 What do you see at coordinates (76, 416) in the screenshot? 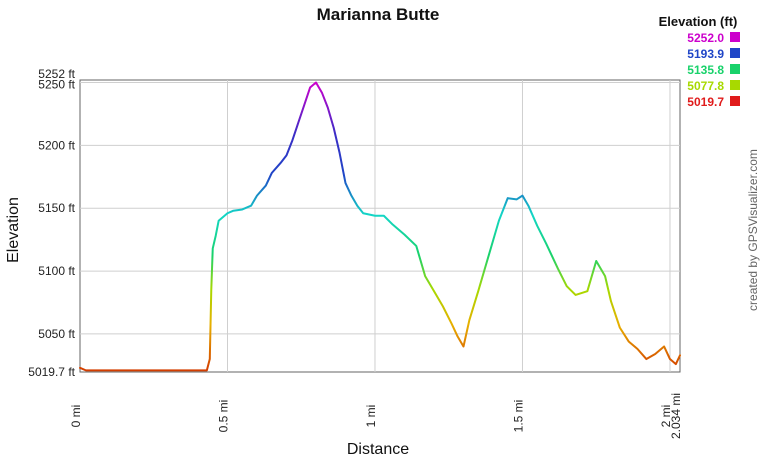
I see `x-tick-label: 0 mi` at bounding box center [76, 416].